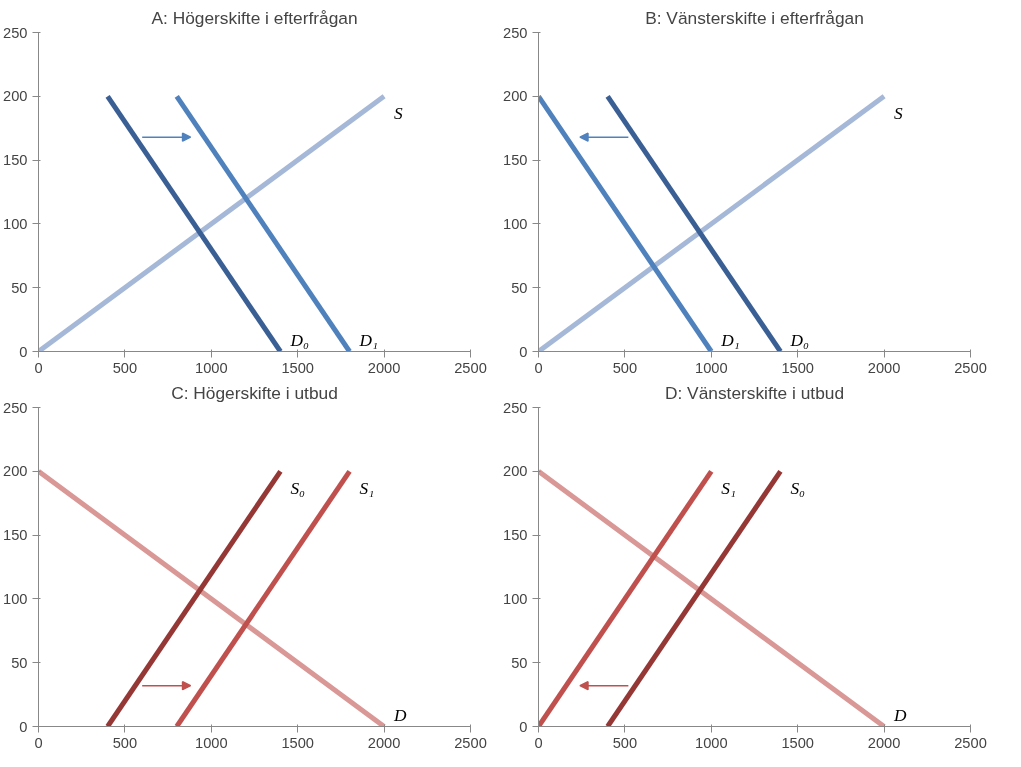  What do you see at coordinates (754, 17) in the screenshot?
I see `chart-title: B: Vänsterskifte i efterfrågan` at bounding box center [754, 17].